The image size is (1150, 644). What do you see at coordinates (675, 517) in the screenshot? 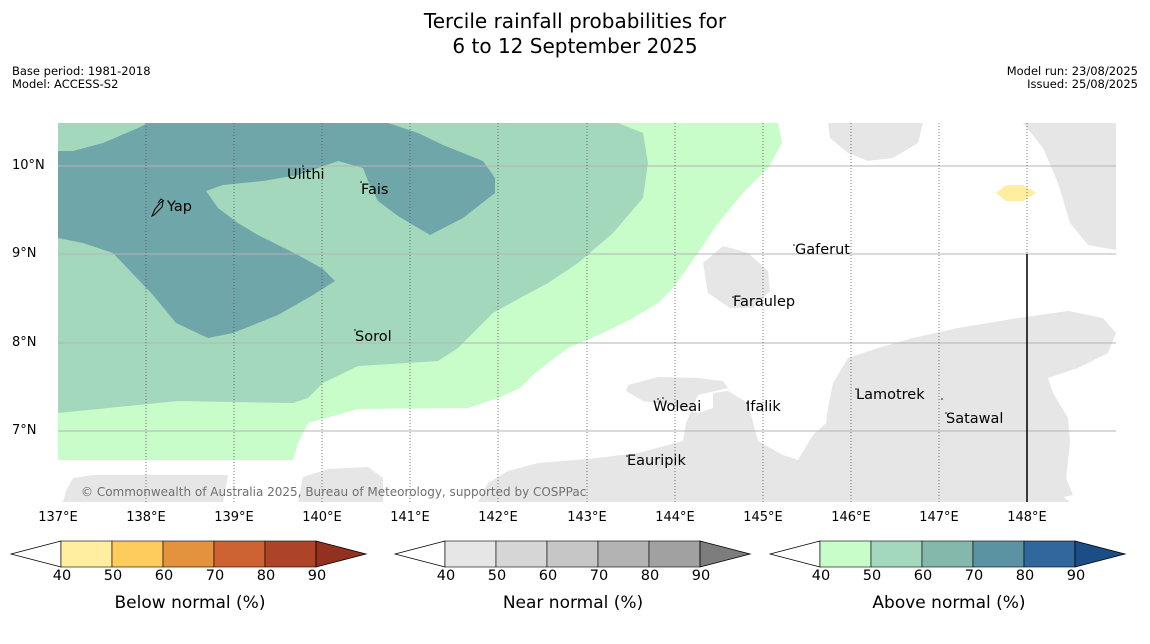
I see `lon-label-144e: 144°E` at bounding box center [675, 517].